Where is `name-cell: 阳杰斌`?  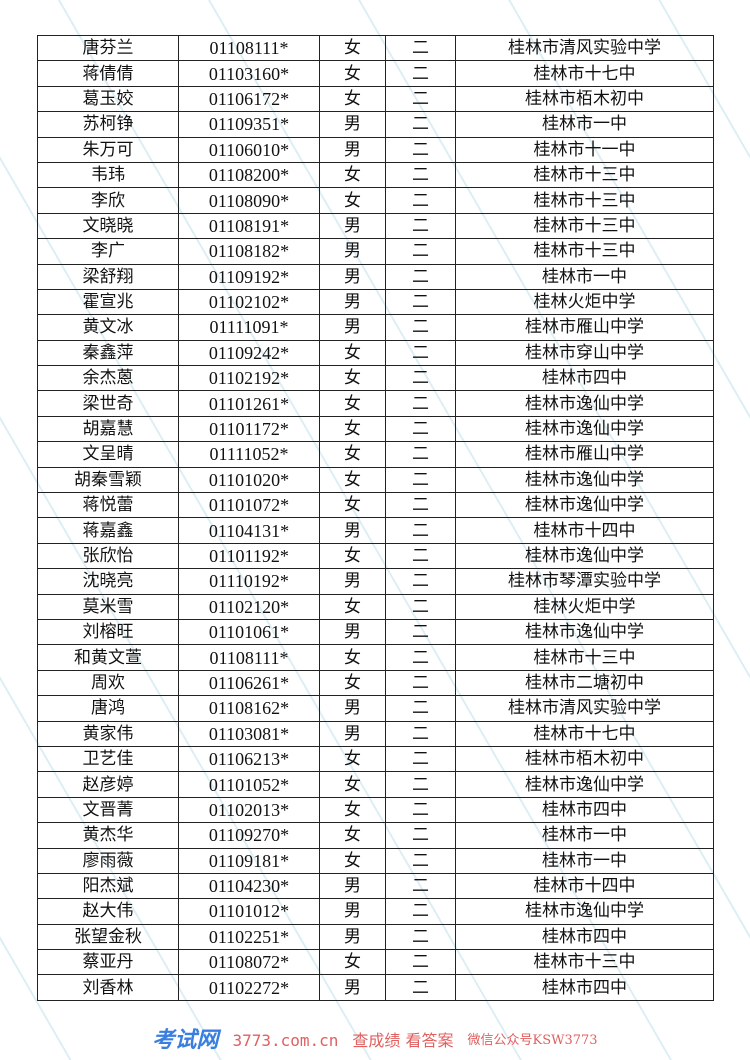 name-cell: 阳杰斌 is located at coordinates (108, 886).